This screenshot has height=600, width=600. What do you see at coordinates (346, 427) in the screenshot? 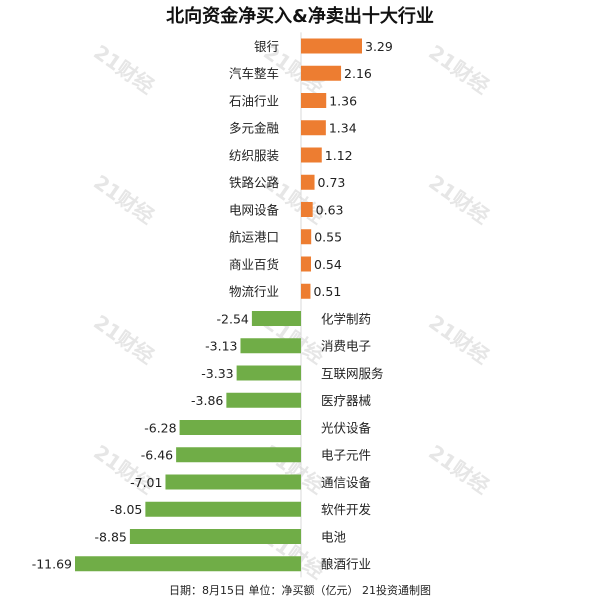
I see `category-label-14: 光伏设备` at bounding box center [346, 427].